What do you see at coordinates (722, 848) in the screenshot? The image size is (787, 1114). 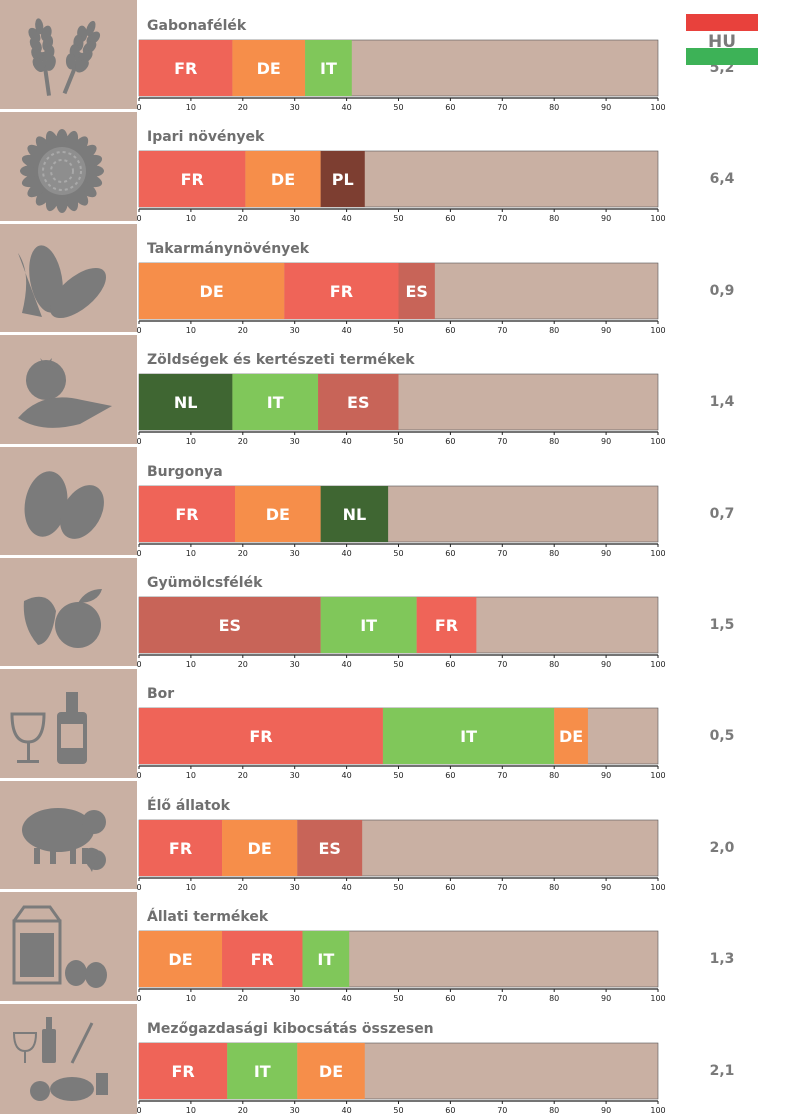 I see `hu-value: 2,0` at bounding box center [722, 848].